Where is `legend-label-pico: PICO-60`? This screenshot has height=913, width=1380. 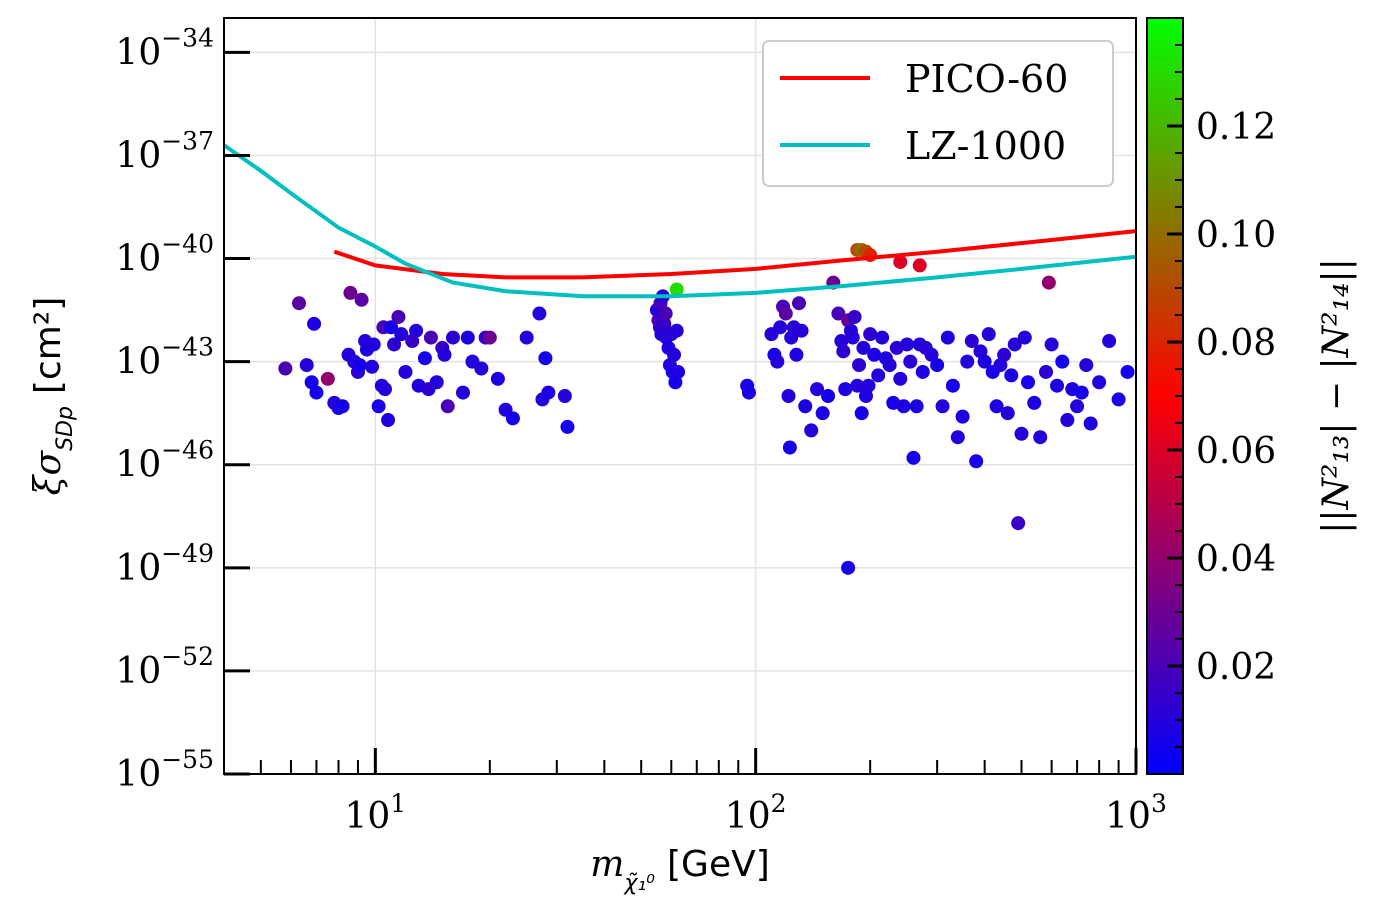 legend-label-pico: PICO-60 is located at coordinates (986, 79).